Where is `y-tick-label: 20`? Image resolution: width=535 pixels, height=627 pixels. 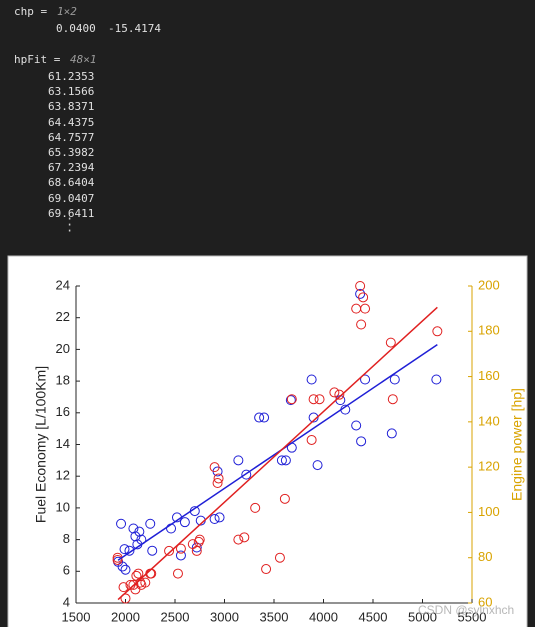 y-tick-label: 20 is located at coordinates (63, 348).